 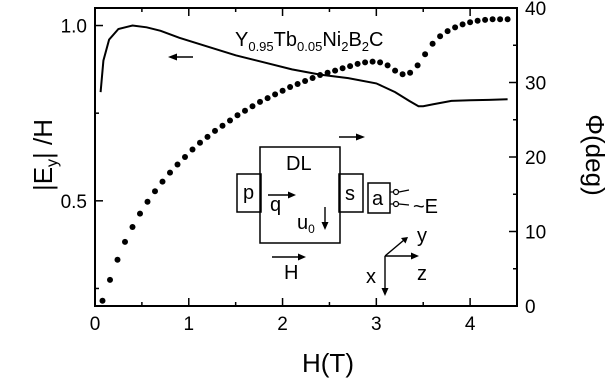 I want to click on arrow-to-right-axis, so click(x=352, y=137).